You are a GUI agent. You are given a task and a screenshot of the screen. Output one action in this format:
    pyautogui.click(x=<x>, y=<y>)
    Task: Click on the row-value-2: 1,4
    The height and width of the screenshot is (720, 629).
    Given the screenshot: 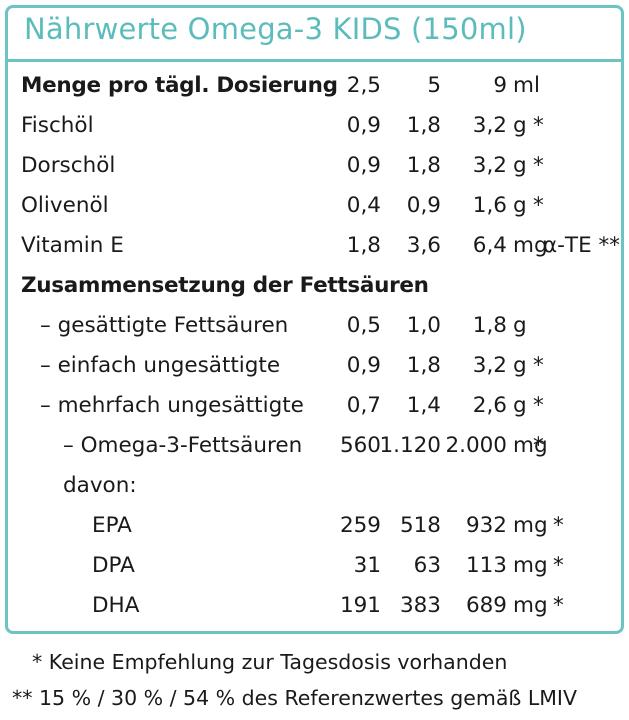 What is the action you would take?
    pyautogui.click(x=423, y=405)
    